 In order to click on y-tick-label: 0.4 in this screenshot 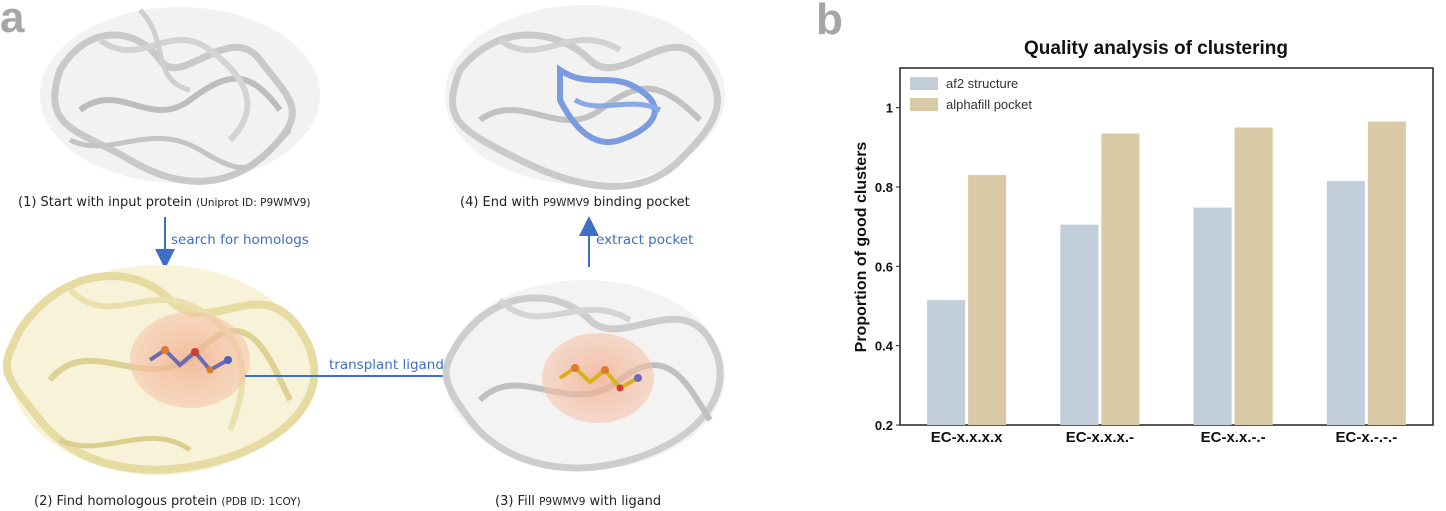, I will do `click(884, 346)`.